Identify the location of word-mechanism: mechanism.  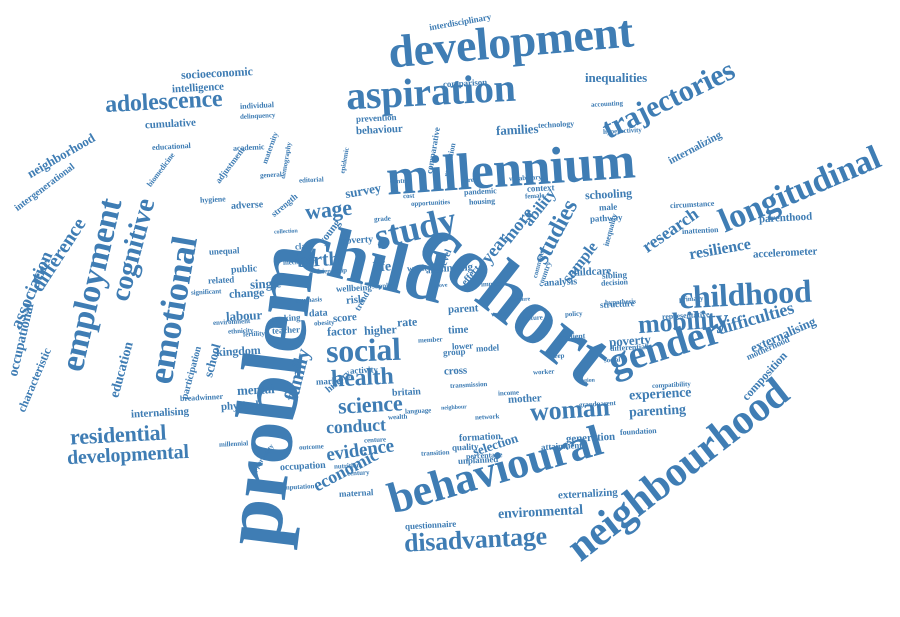
(299, 261).